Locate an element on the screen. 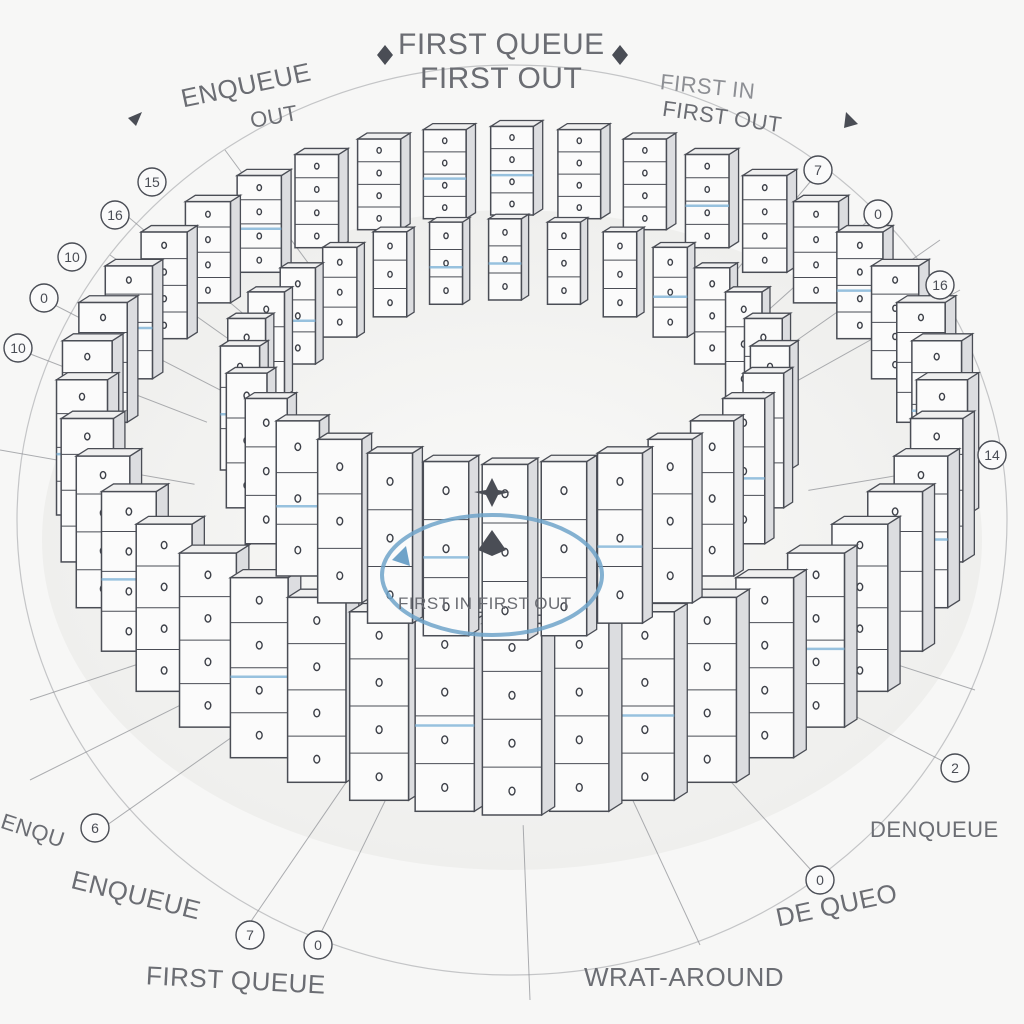  number-badge-text: 2 is located at coordinates (955, 768).